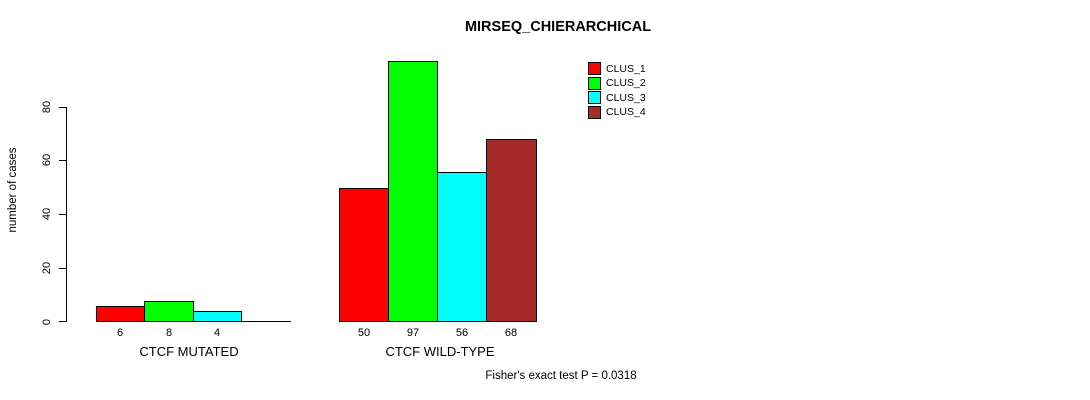 The height and width of the screenshot is (400, 1090). I want to click on bar-wildtype-clus2, so click(413, 191).